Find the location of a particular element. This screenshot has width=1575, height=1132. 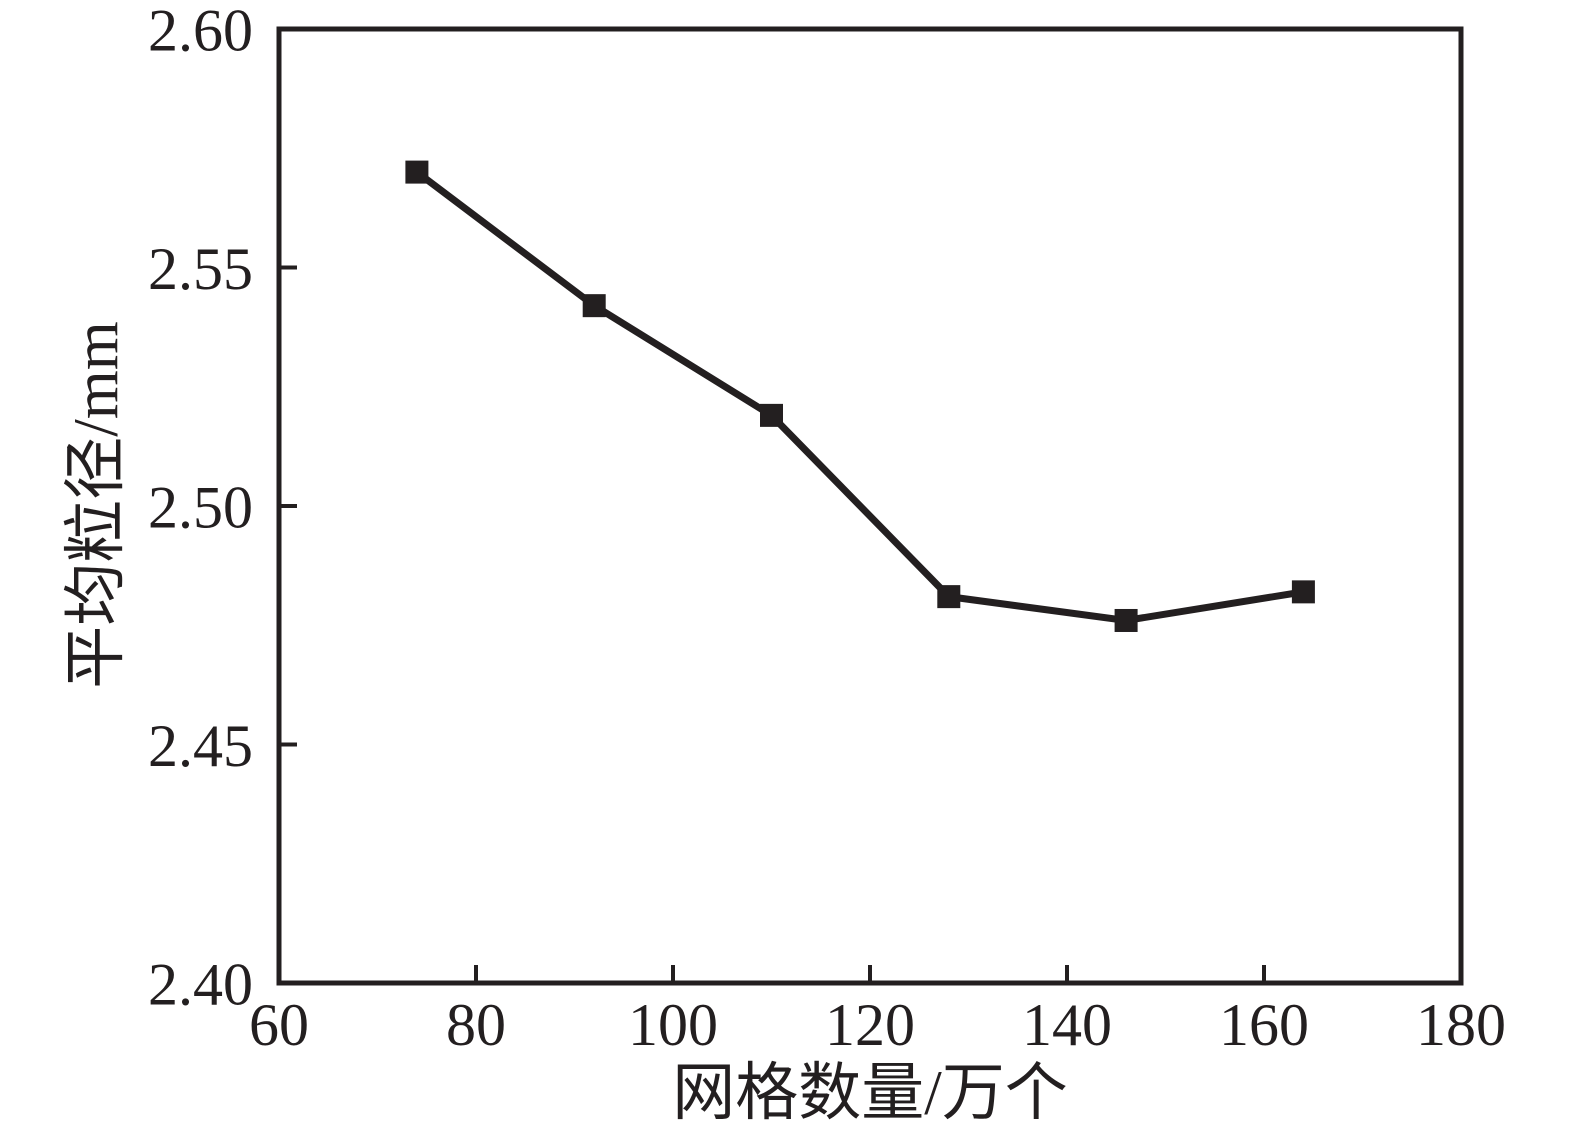

x-tick-label: 120 is located at coordinates (870, 1025).